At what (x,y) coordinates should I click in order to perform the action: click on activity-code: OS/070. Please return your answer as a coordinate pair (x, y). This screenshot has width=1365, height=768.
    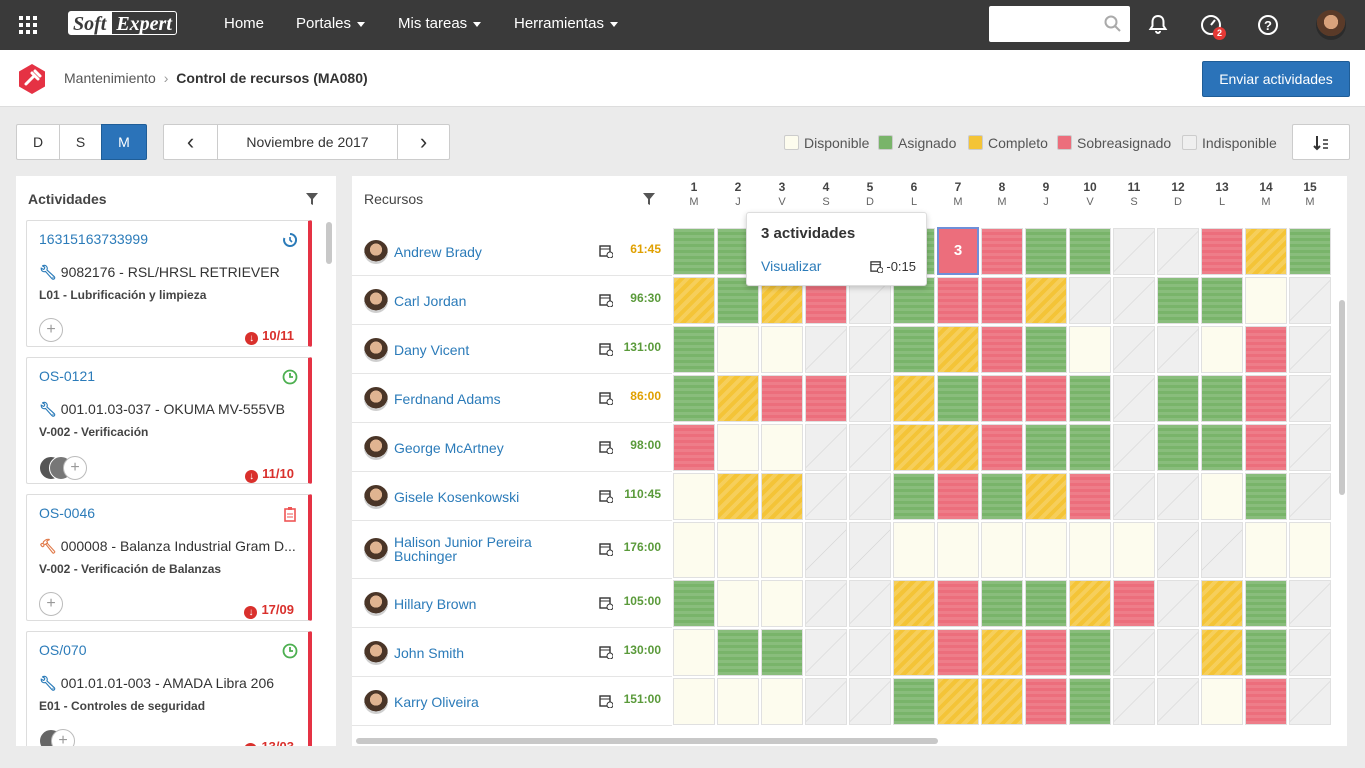
    Looking at the image, I should click on (63, 650).